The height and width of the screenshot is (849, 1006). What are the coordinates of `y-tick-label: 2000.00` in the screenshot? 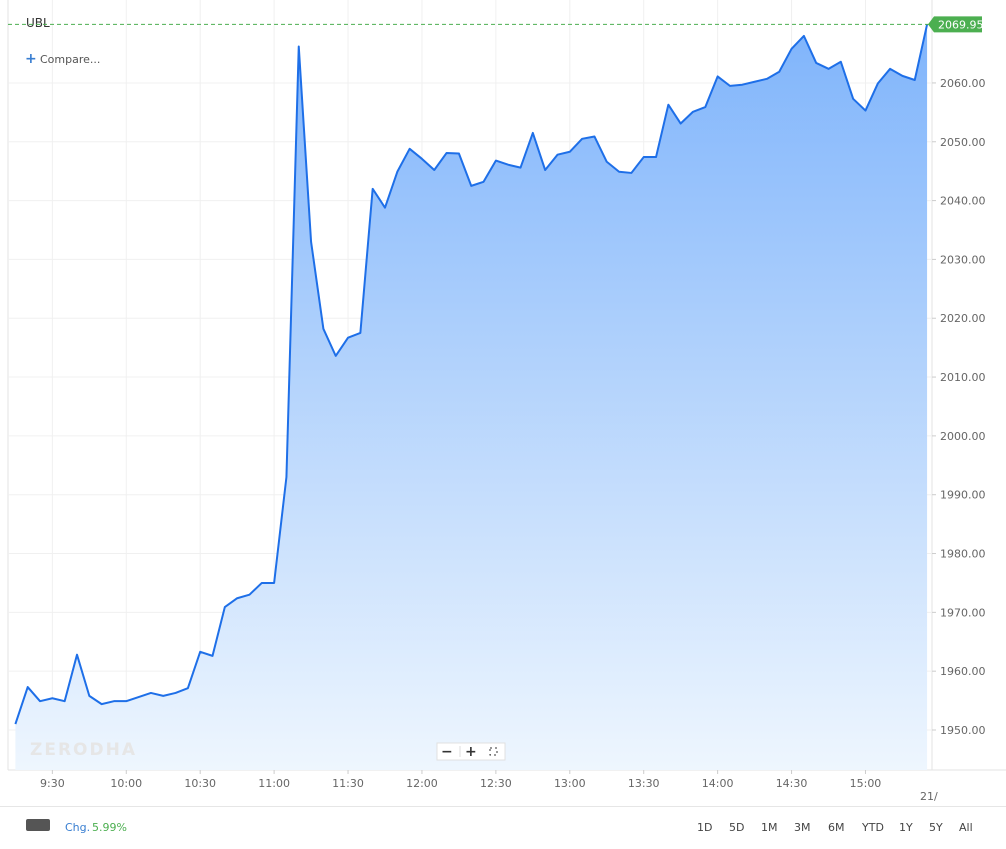 It's located at (963, 436).